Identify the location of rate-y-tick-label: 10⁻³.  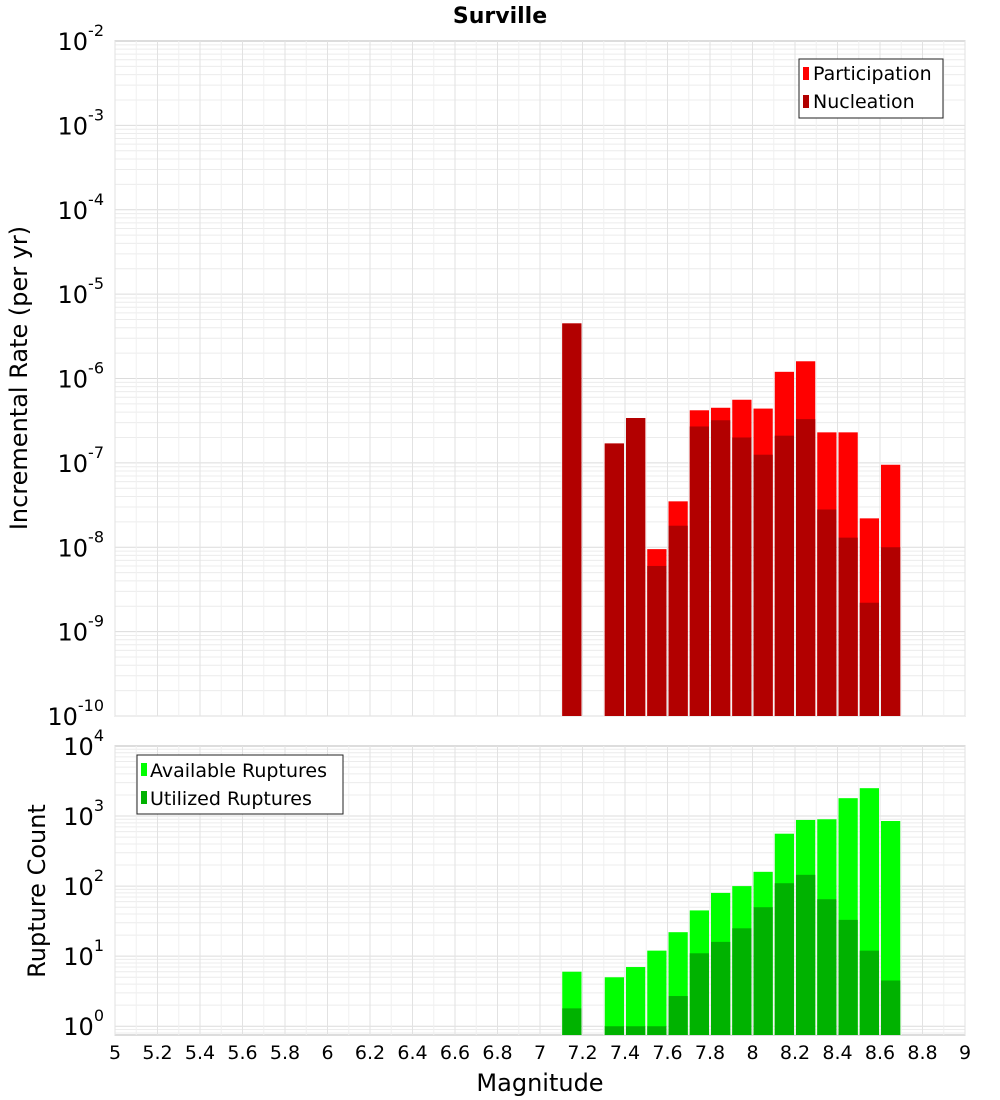
(81, 122).